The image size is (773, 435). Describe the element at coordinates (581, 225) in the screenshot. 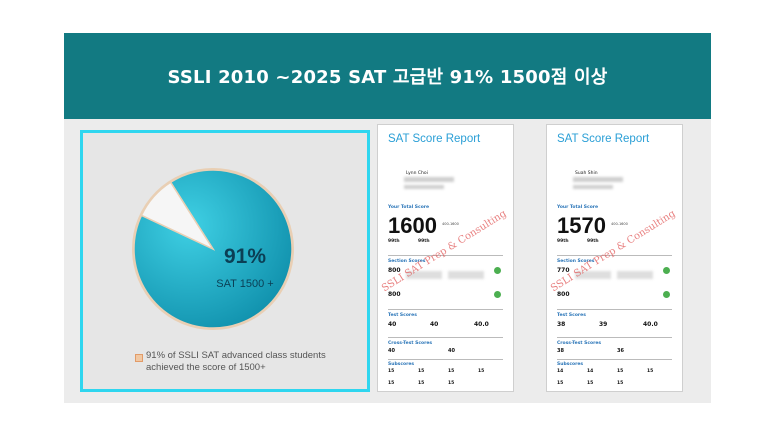

I see `total-score: 1570` at that location.